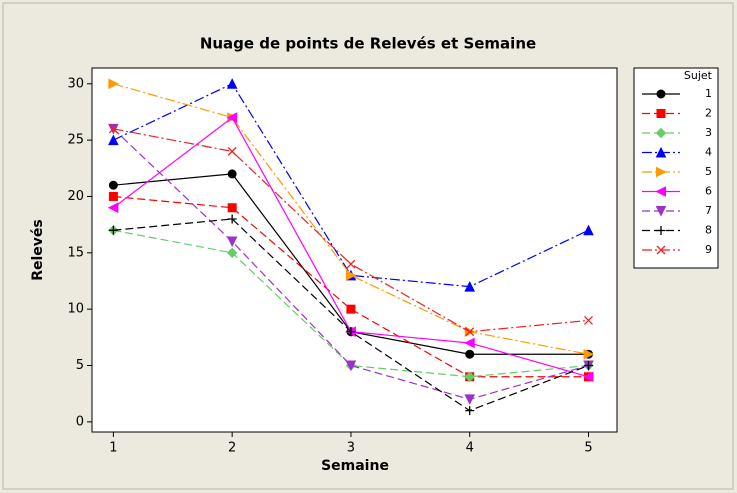 This screenshot has height=493, width=737. I want to click on x-axis-label: Semaine, so click(355, 466).